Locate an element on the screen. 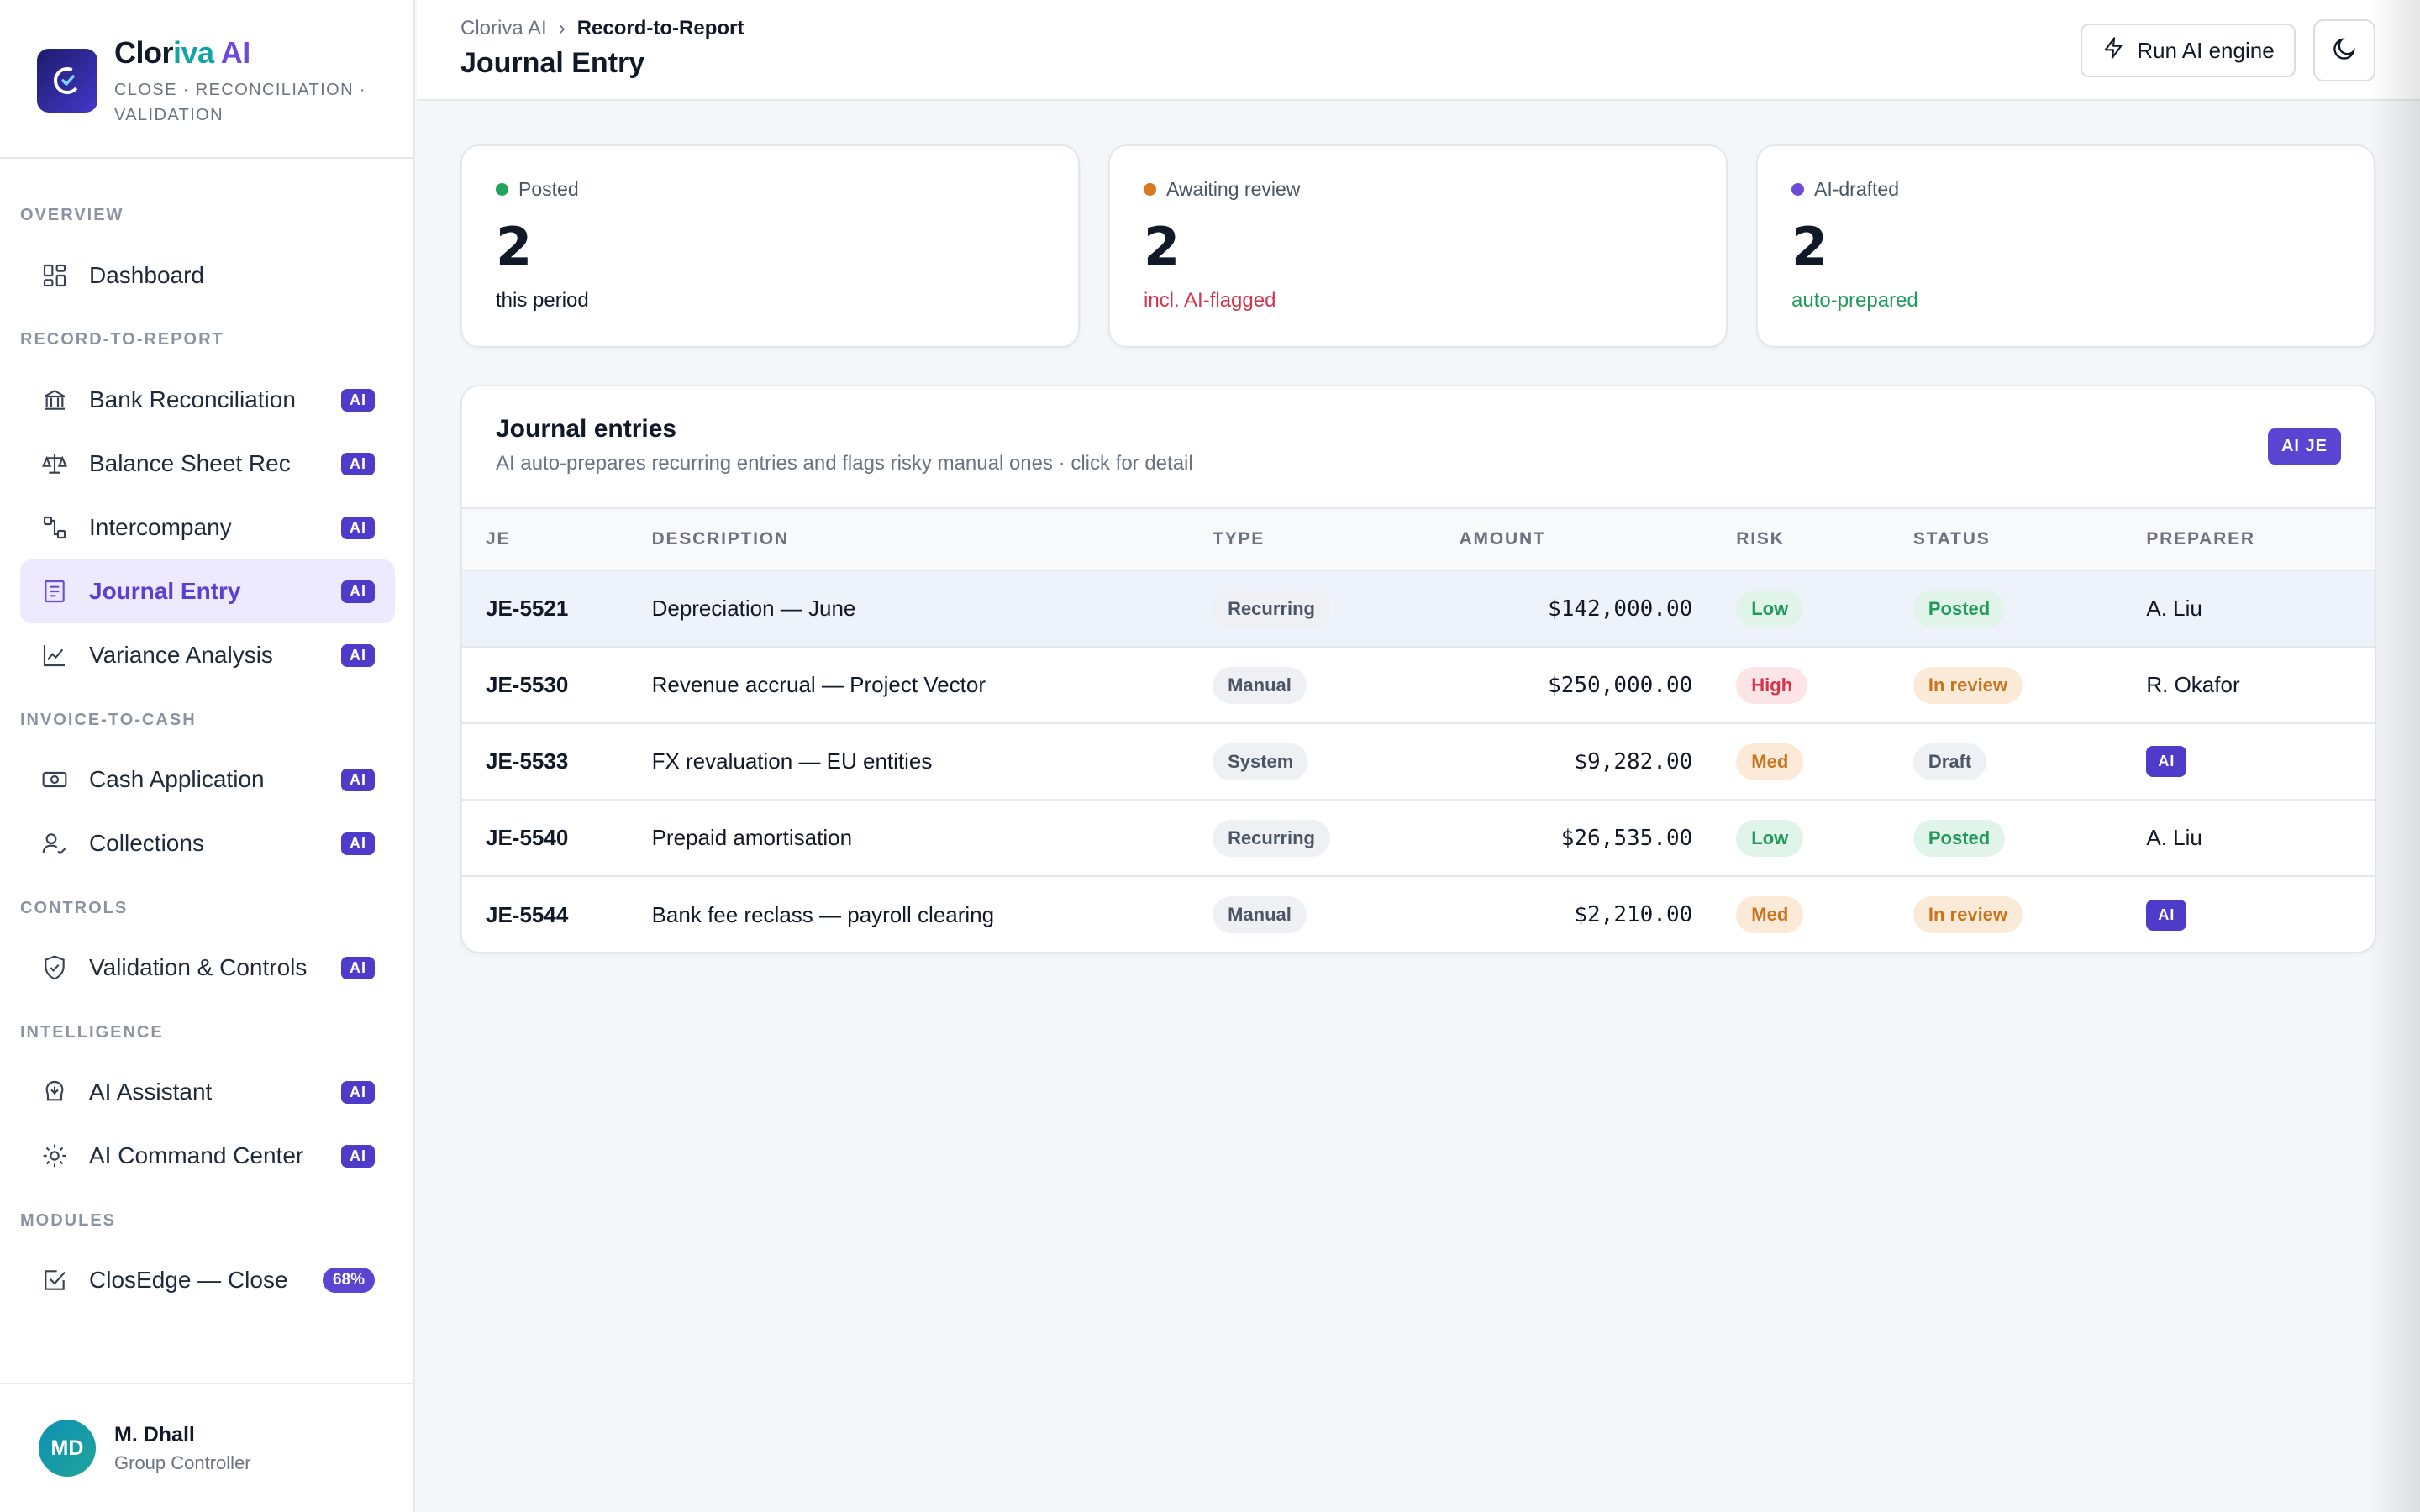 This screenshot has width=2420, height=1512. sidebar-item-bank-reconciliation: Bank Reconciliation AI is located at coordinates (207, 400).